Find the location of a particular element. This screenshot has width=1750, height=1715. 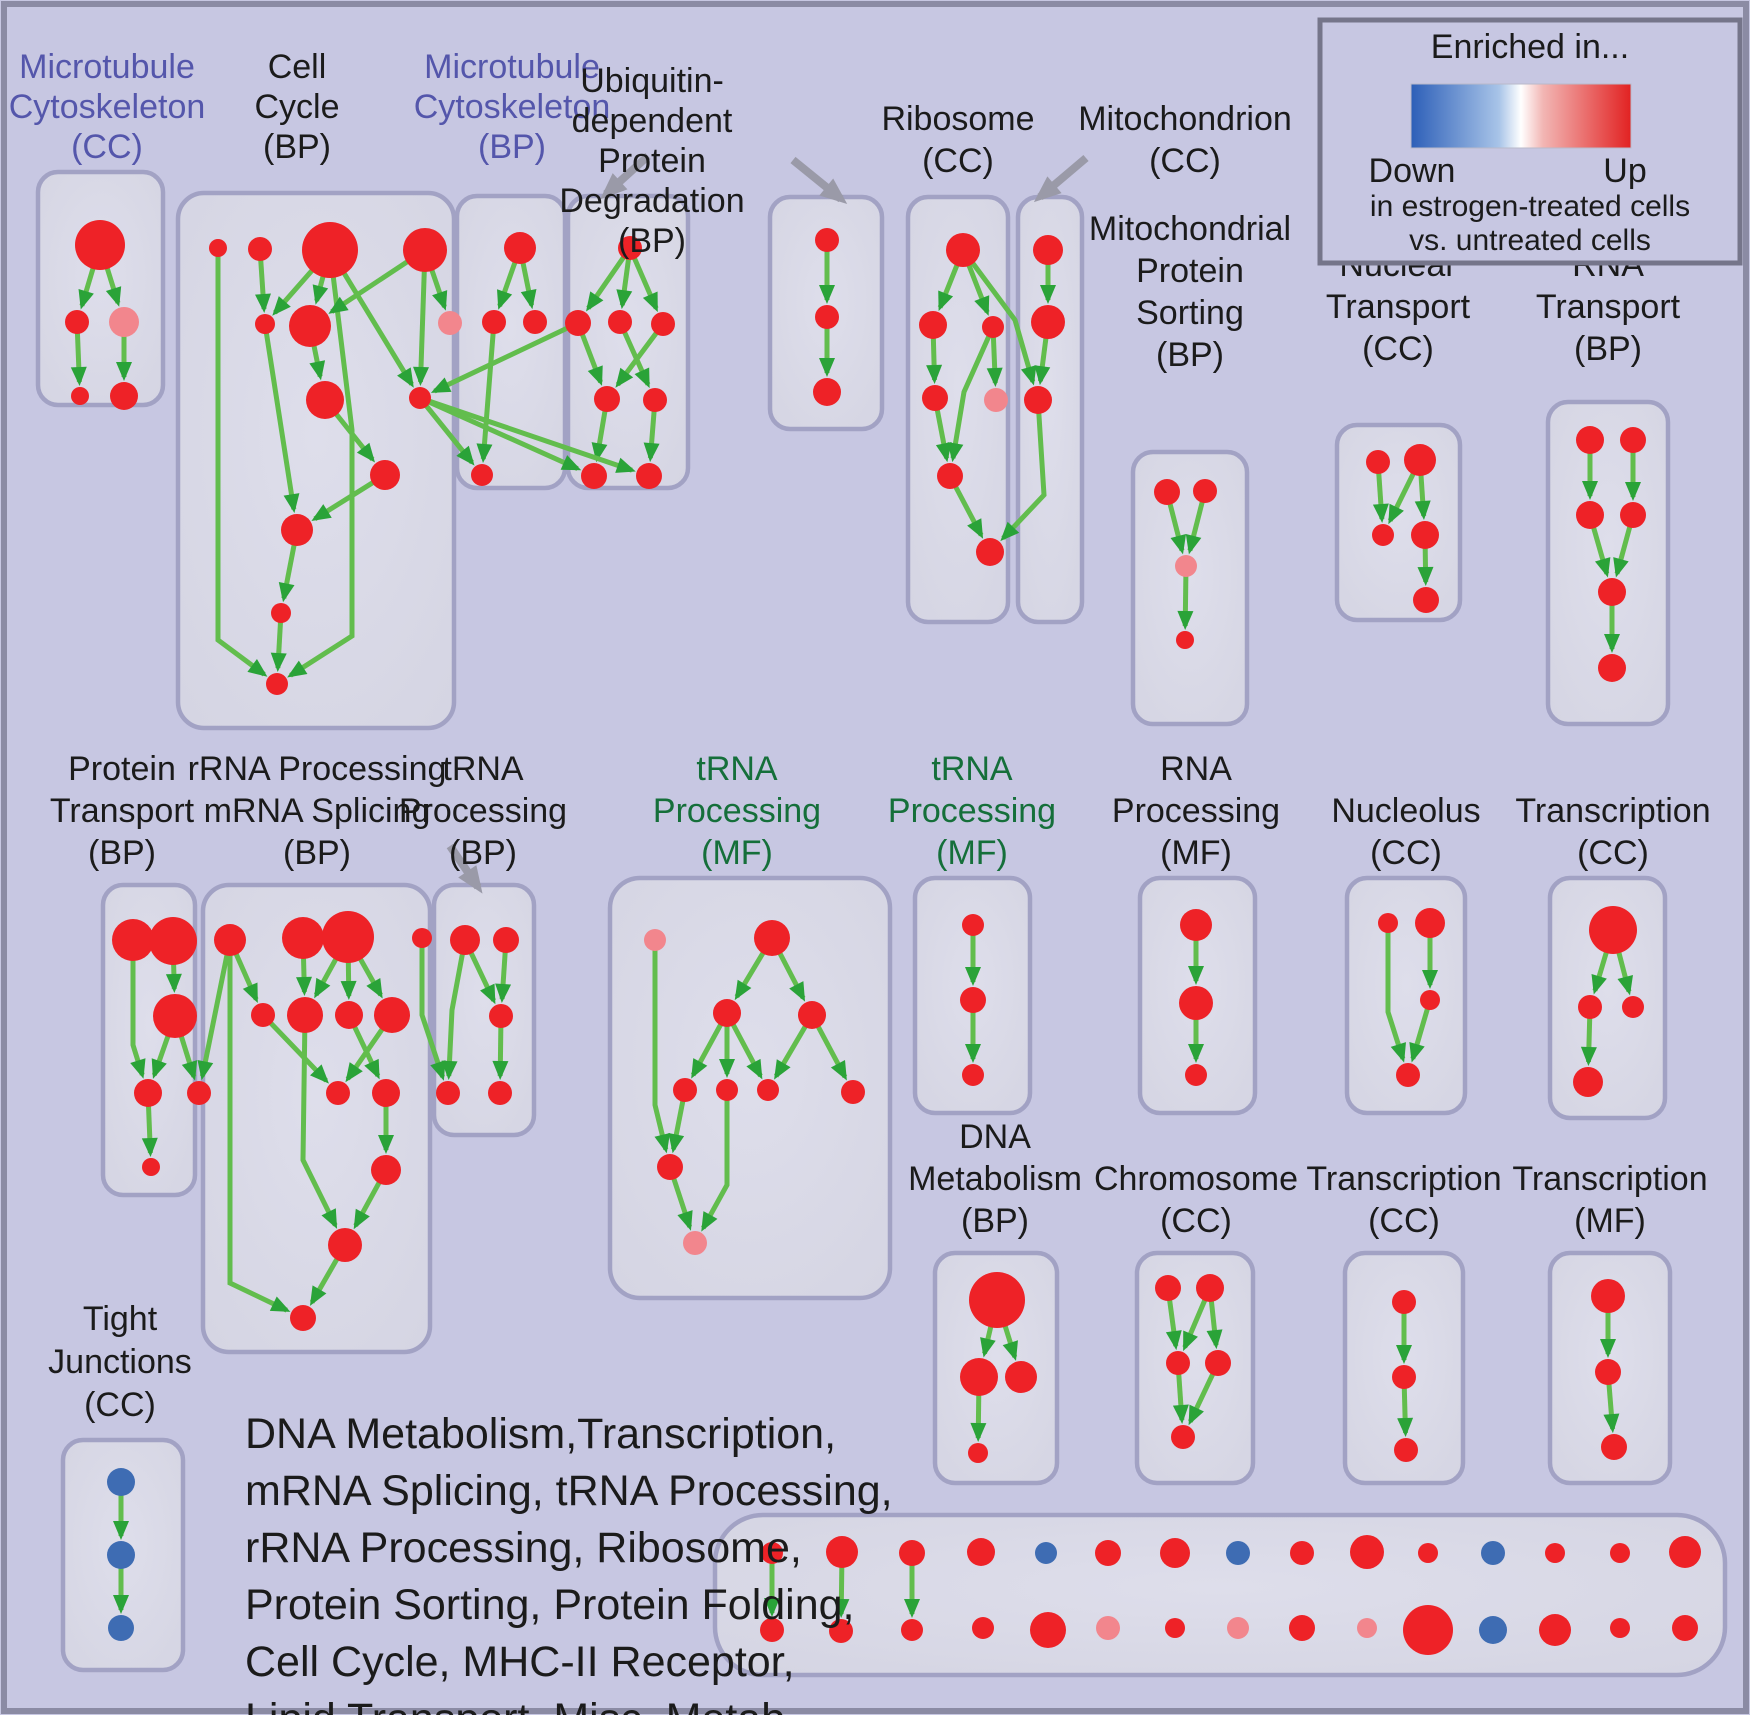

label-mps-line1: Protein is located at coordinates (1190, 271).